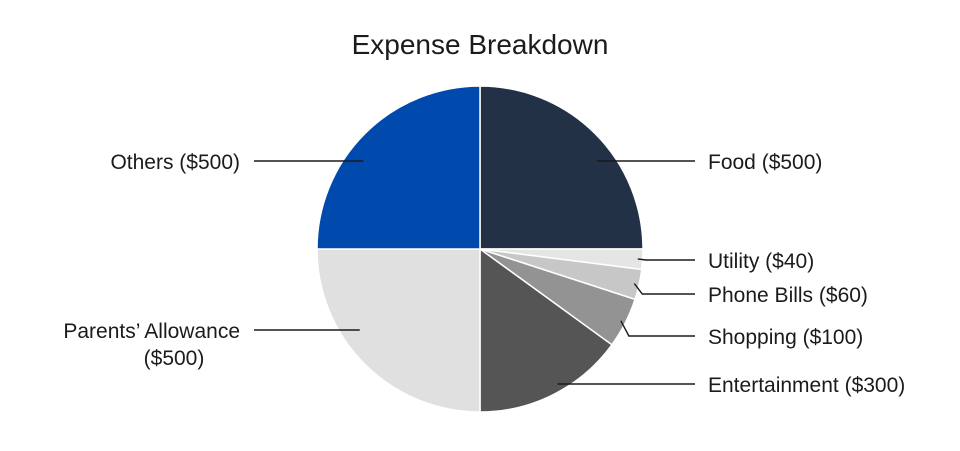 The image size is (960, 451). Describe the element at coordinates (398, 330) in the screenshot. I see `slice-parents-allowance` at that location.